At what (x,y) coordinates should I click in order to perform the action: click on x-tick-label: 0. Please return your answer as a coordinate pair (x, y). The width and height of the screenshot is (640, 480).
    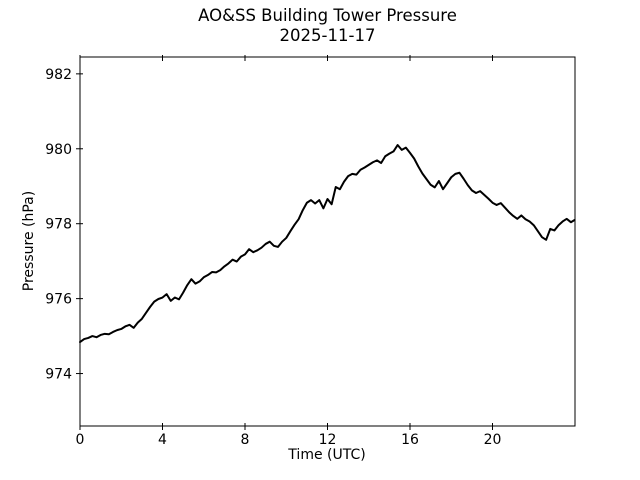
    Looking at the image, I should click on (80, 440).